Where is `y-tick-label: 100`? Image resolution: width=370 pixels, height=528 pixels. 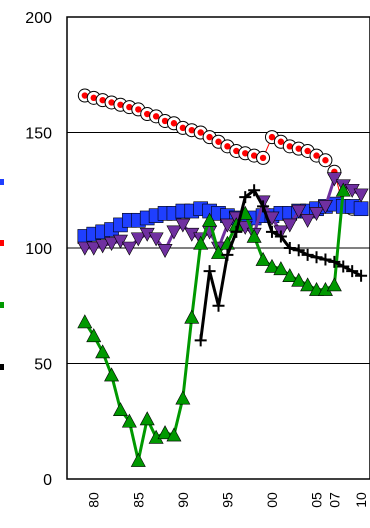
y-tick-label: 100 is located at coordinates (38, 249).